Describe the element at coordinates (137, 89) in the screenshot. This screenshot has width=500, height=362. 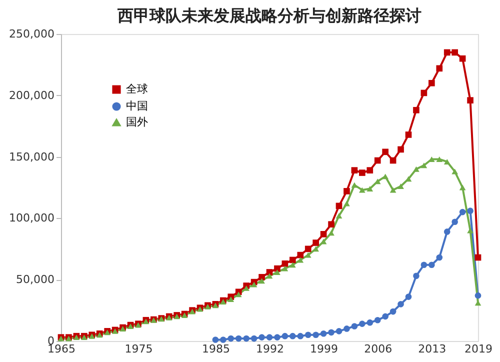
I see `legend-label: 全球` at that location.